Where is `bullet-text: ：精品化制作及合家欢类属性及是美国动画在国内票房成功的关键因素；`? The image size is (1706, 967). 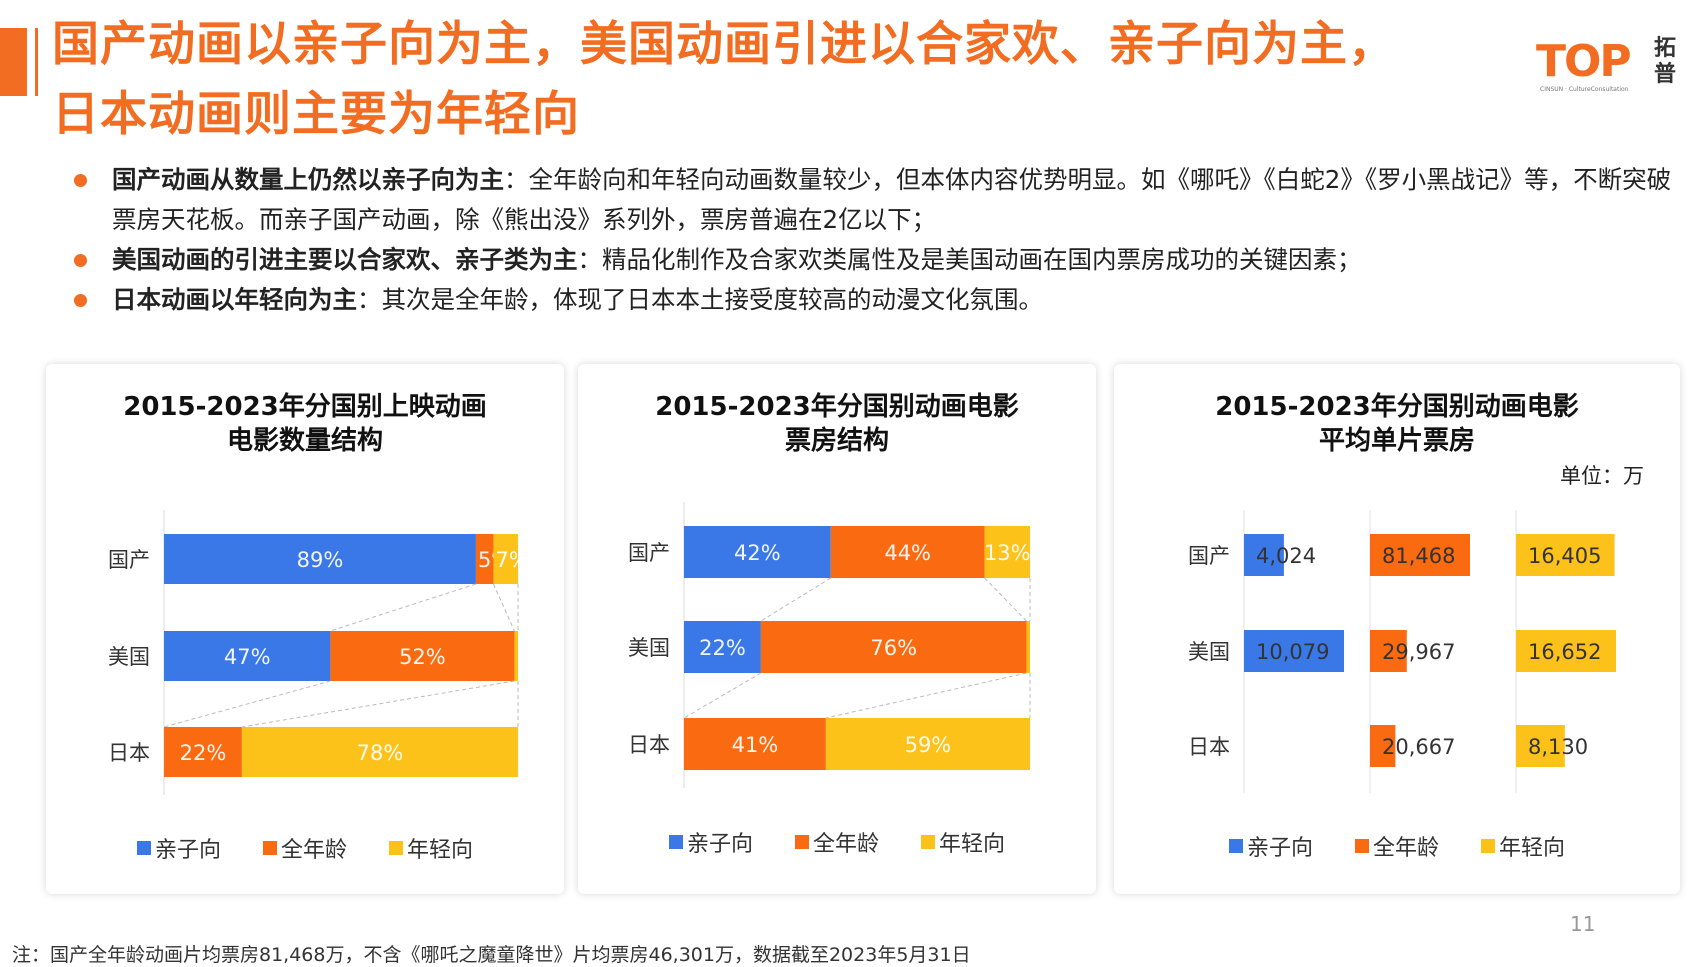
bullet-text: ：精品化制作及合家欢类属性及是美国动画在国内票房成功的关键因素； is located at coordinates (969, 259).